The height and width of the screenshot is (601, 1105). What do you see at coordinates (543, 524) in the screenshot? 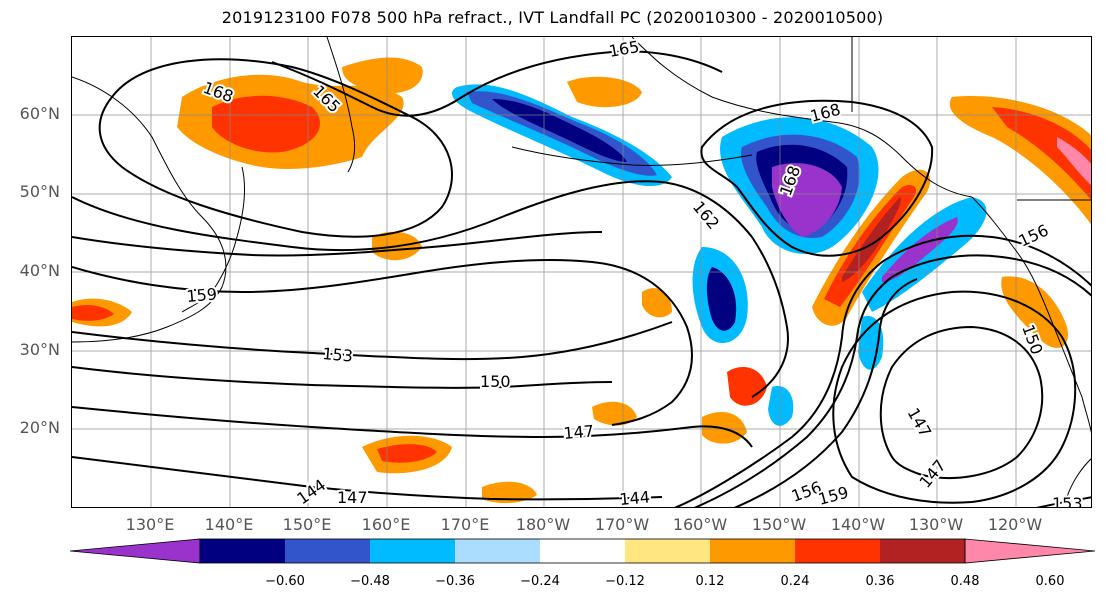
I see `lon-label-180w: 180°W` at bounding box center [543, 524].